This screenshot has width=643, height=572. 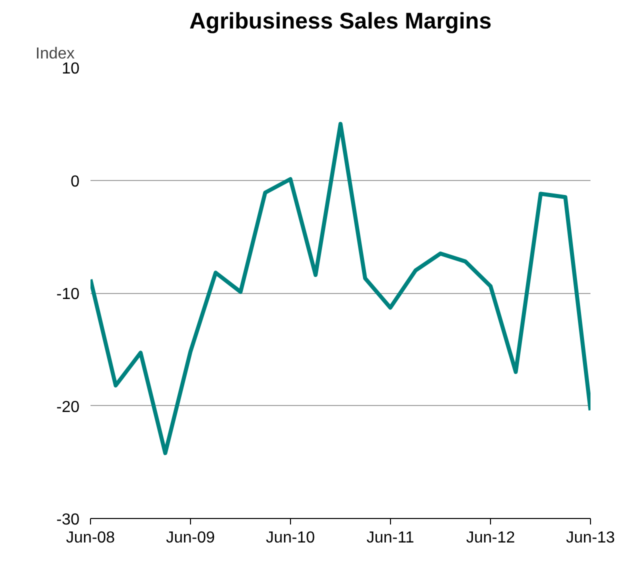 What do you see at coordinates (55, 54) in the screenshot?
I see `y-axis-title: Index` at bounding box center [55, 54].